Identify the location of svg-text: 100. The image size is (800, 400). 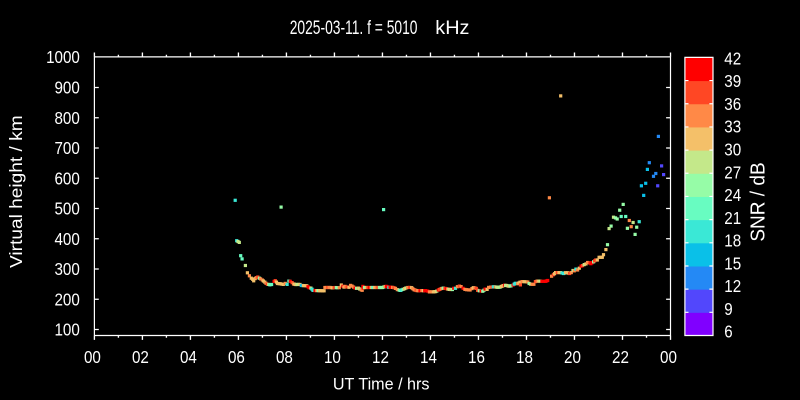
(67, 330).